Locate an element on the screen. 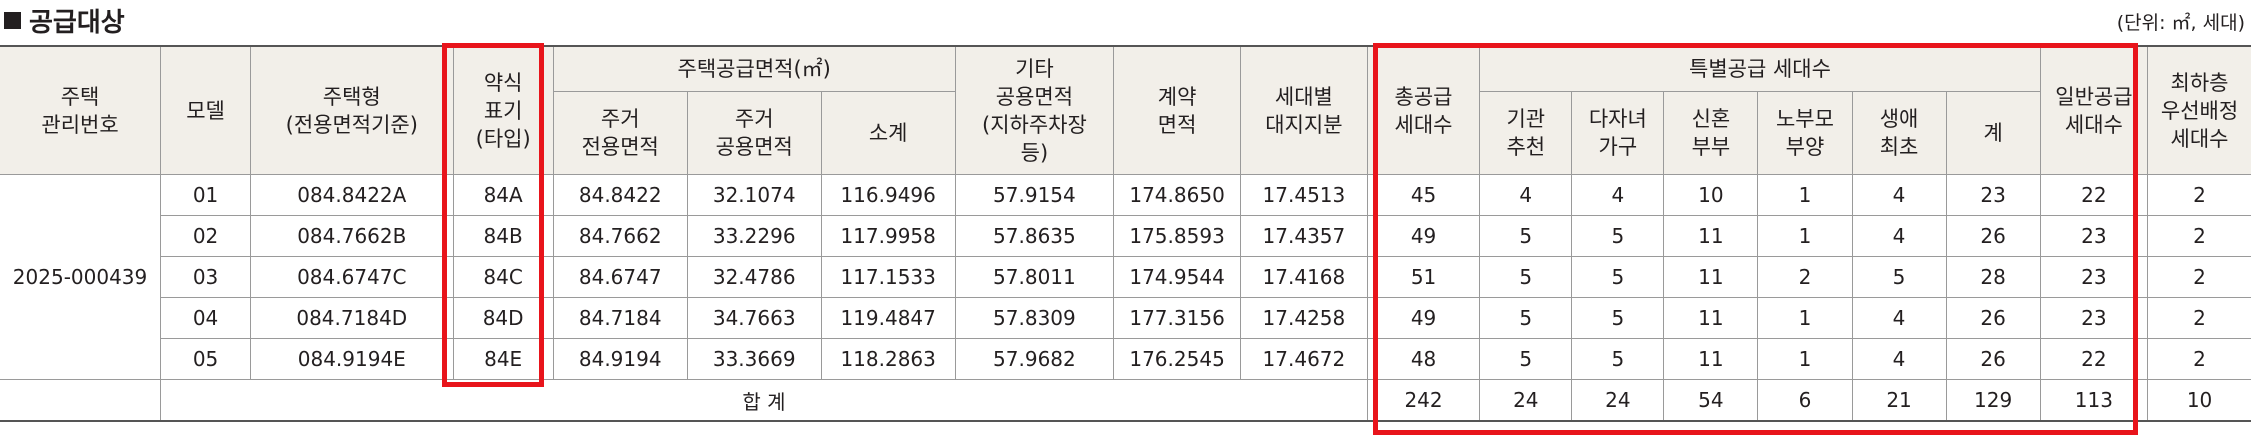  header-model: 모델 is located at coordinates (206, 110).